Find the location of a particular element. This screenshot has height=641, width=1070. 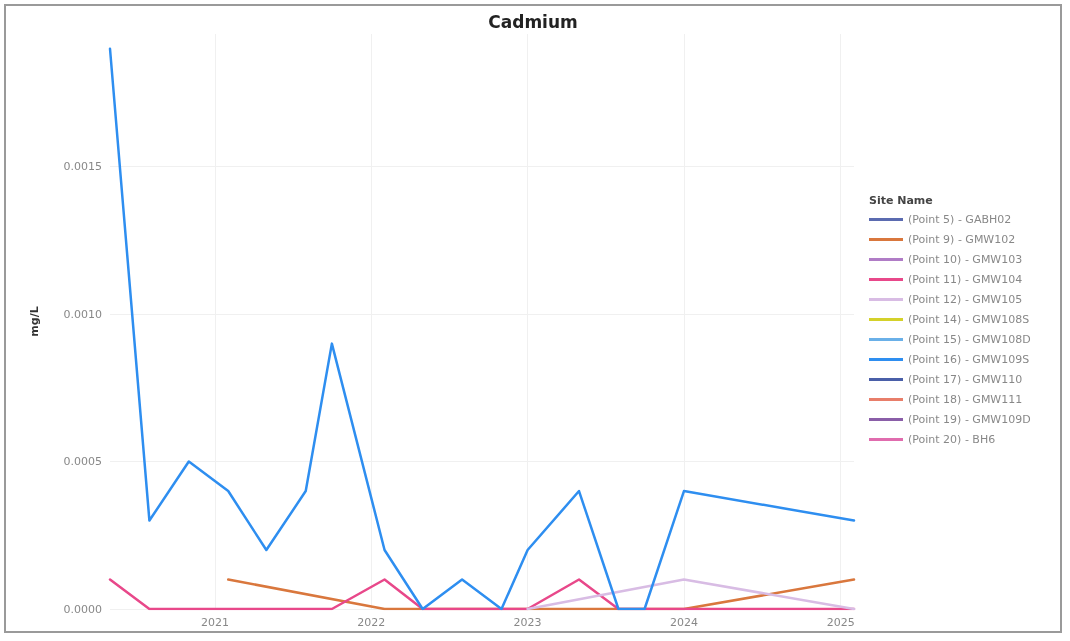

y-tick-label: 0.0005 is located at coordinates (82, 462).